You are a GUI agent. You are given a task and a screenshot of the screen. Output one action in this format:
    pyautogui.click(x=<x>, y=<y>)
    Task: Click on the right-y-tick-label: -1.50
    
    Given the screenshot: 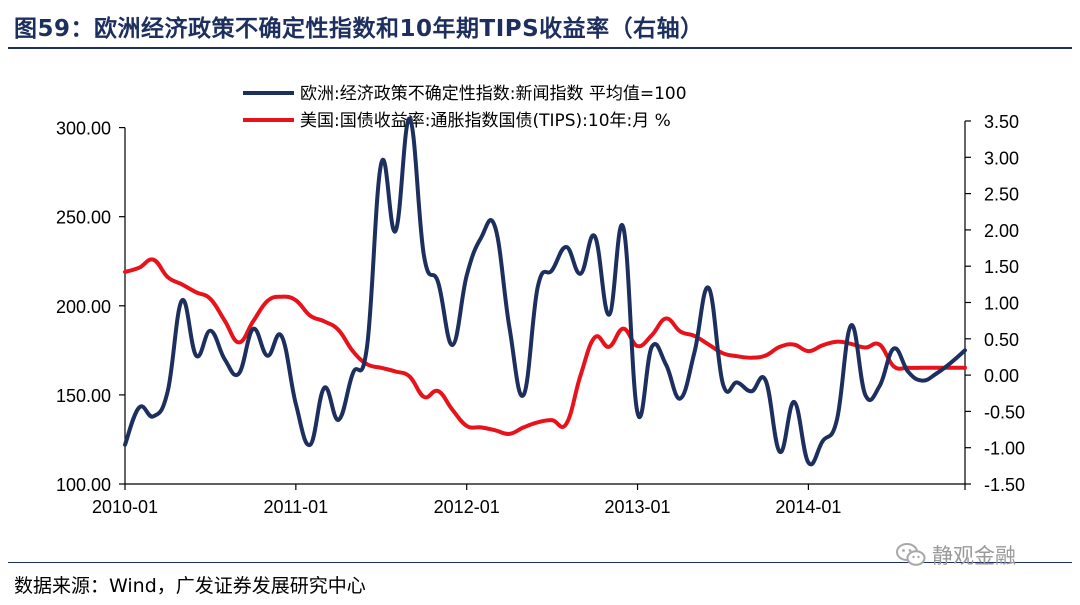 What is the action you would take?
    pyautogui.click(x=1004, y=485)
    